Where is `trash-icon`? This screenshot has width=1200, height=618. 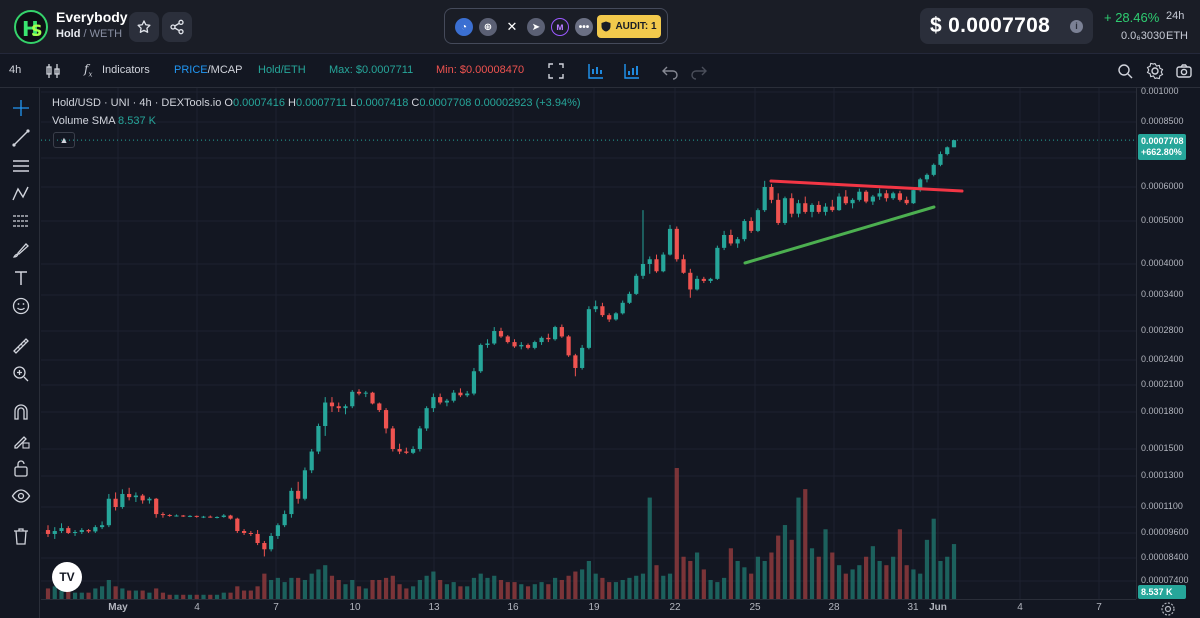
trash-icon is located at coordinates (21, 536).